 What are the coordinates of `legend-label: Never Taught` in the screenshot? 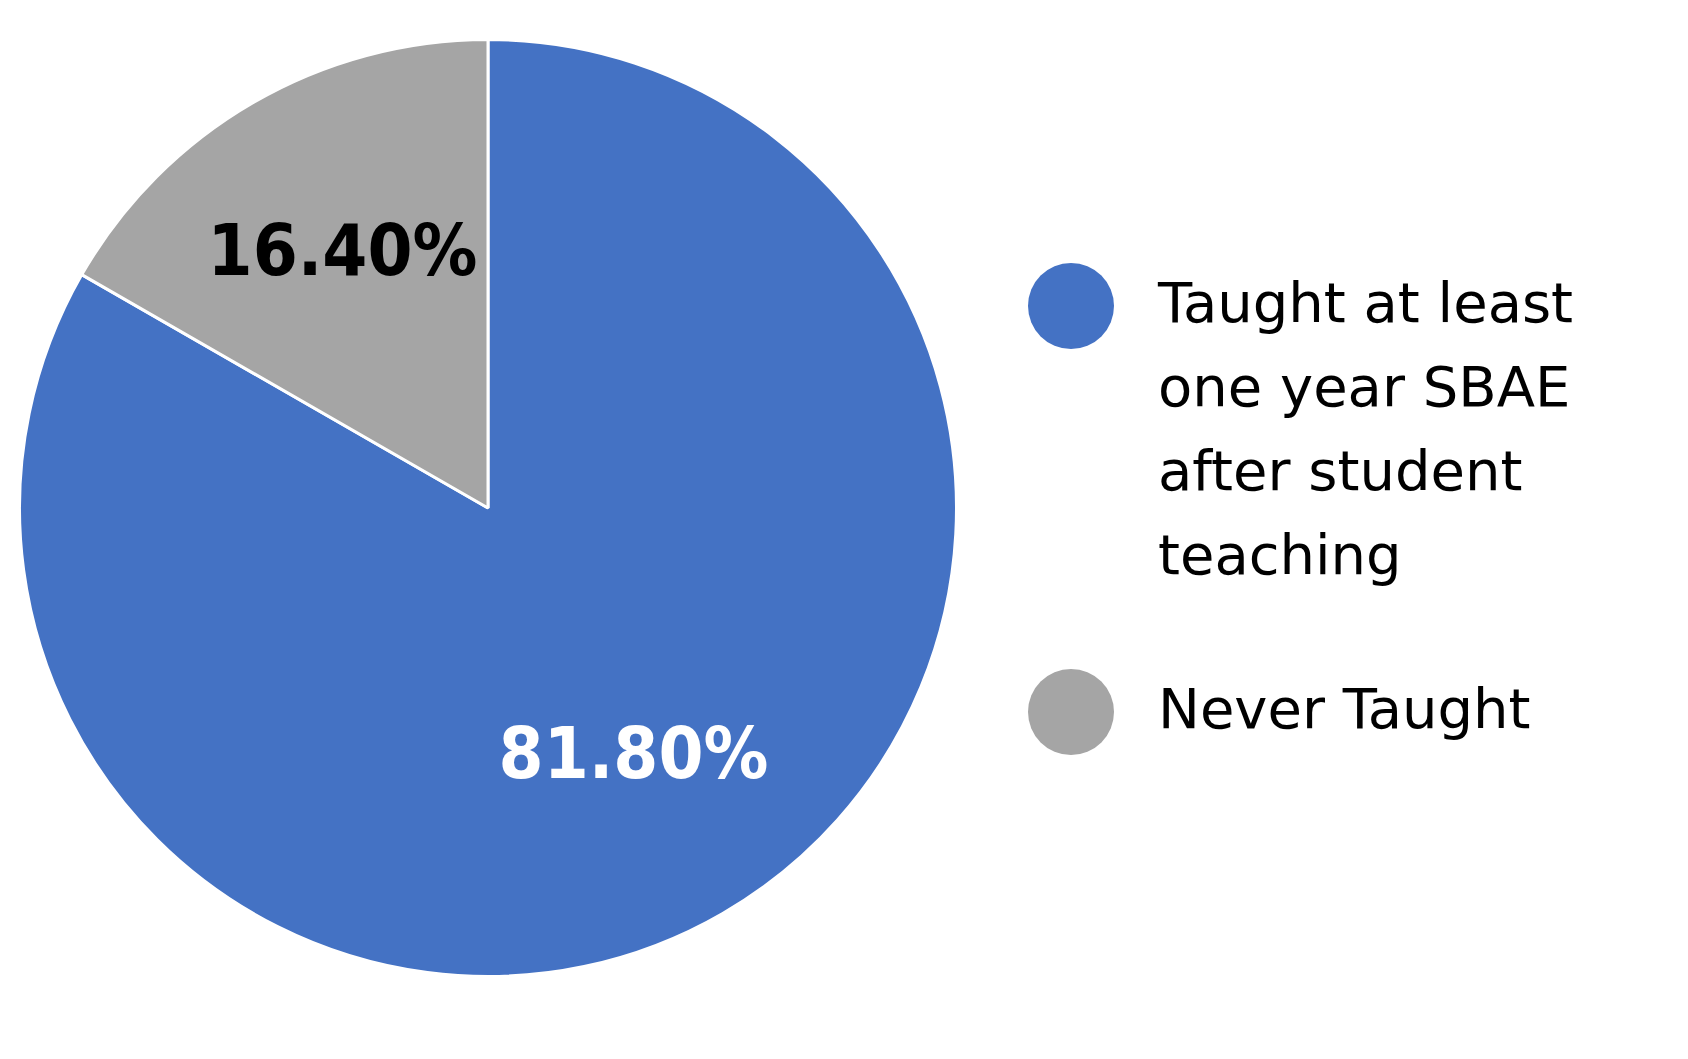 It's located at (1344, 709).